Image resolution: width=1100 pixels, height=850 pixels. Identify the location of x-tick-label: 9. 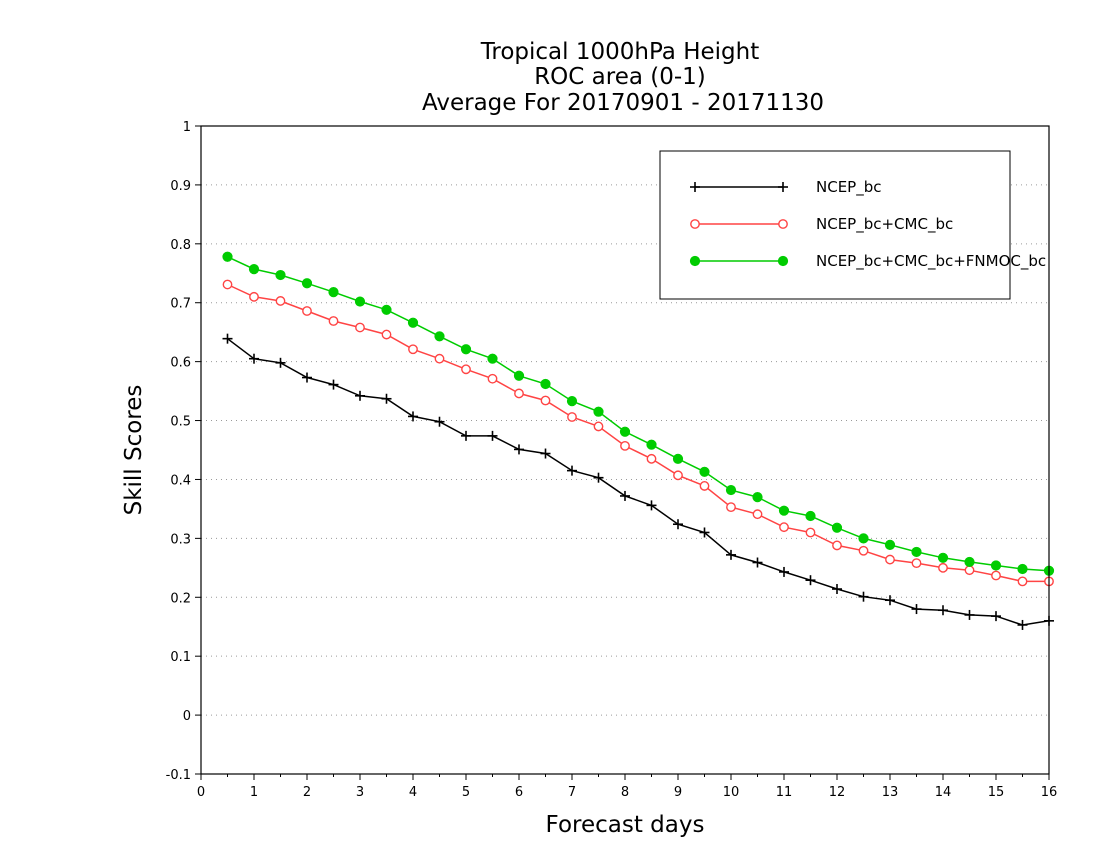
(678, 792).